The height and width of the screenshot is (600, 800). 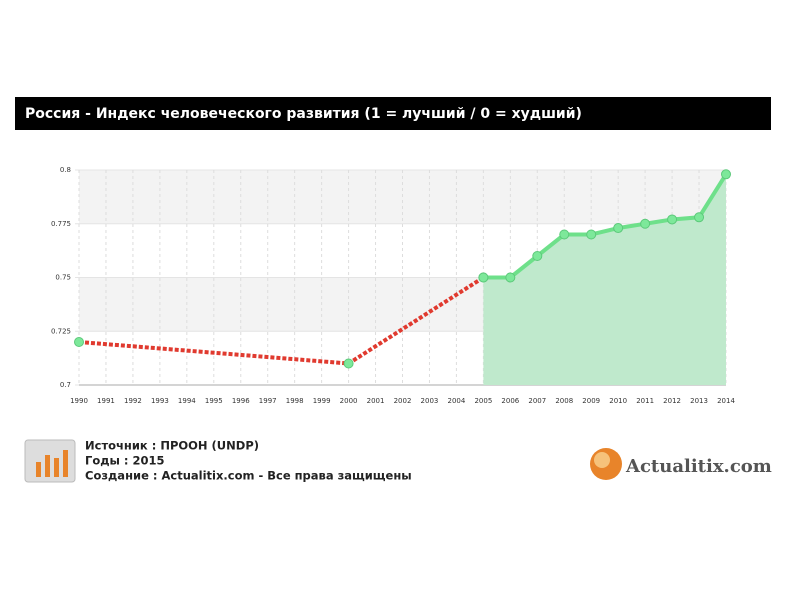 What do you see at coordinates (537, 401) in the screenshot?
I see `x-tick-label: 2007` at bounding box center [537, 401].